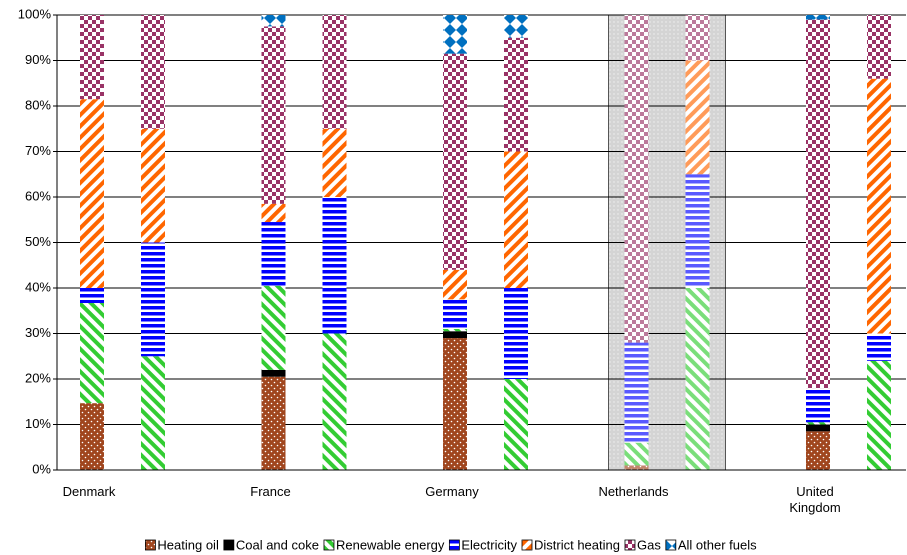 The width and height of the screenshot is (907, 555). Describe the element at coordinates (188, 544) in the screenshot. I see `legend-label: Heating oil` at that location.